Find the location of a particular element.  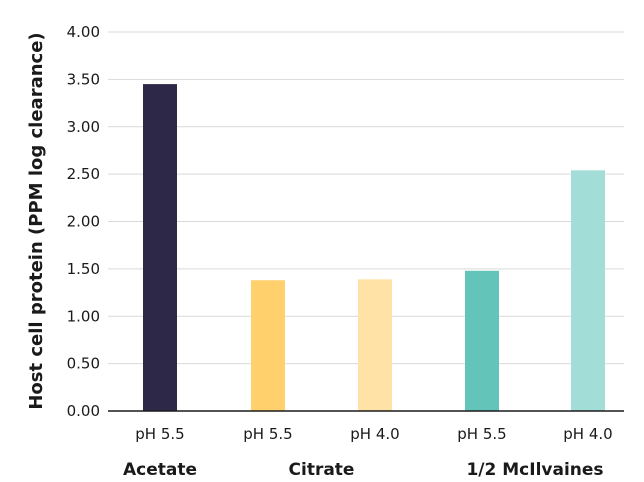

y-tick-label: 2.50 is located at coordinates (83, 174).